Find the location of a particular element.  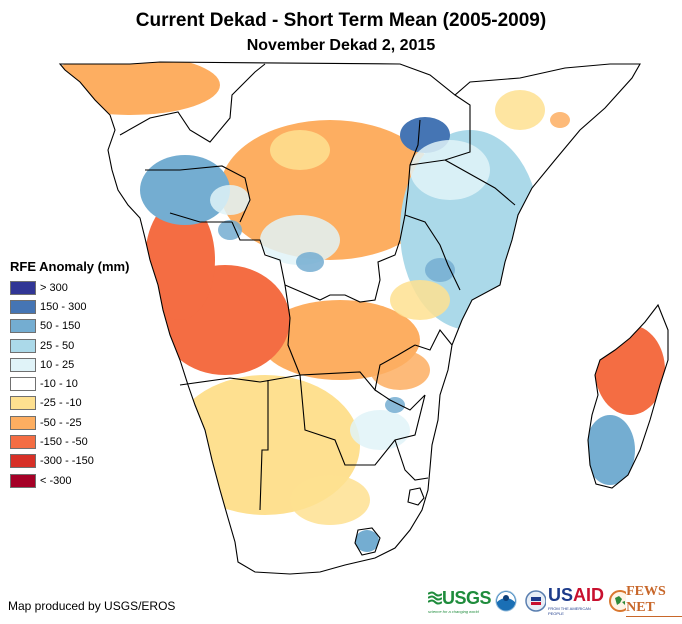

legend-item: < -300 is located at coordinates (69, 480).